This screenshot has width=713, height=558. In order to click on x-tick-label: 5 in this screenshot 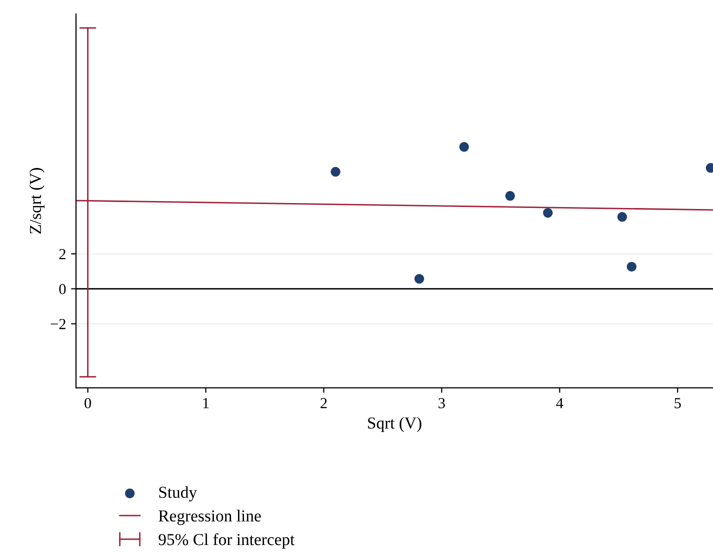, I will do `click(677, 403)`.